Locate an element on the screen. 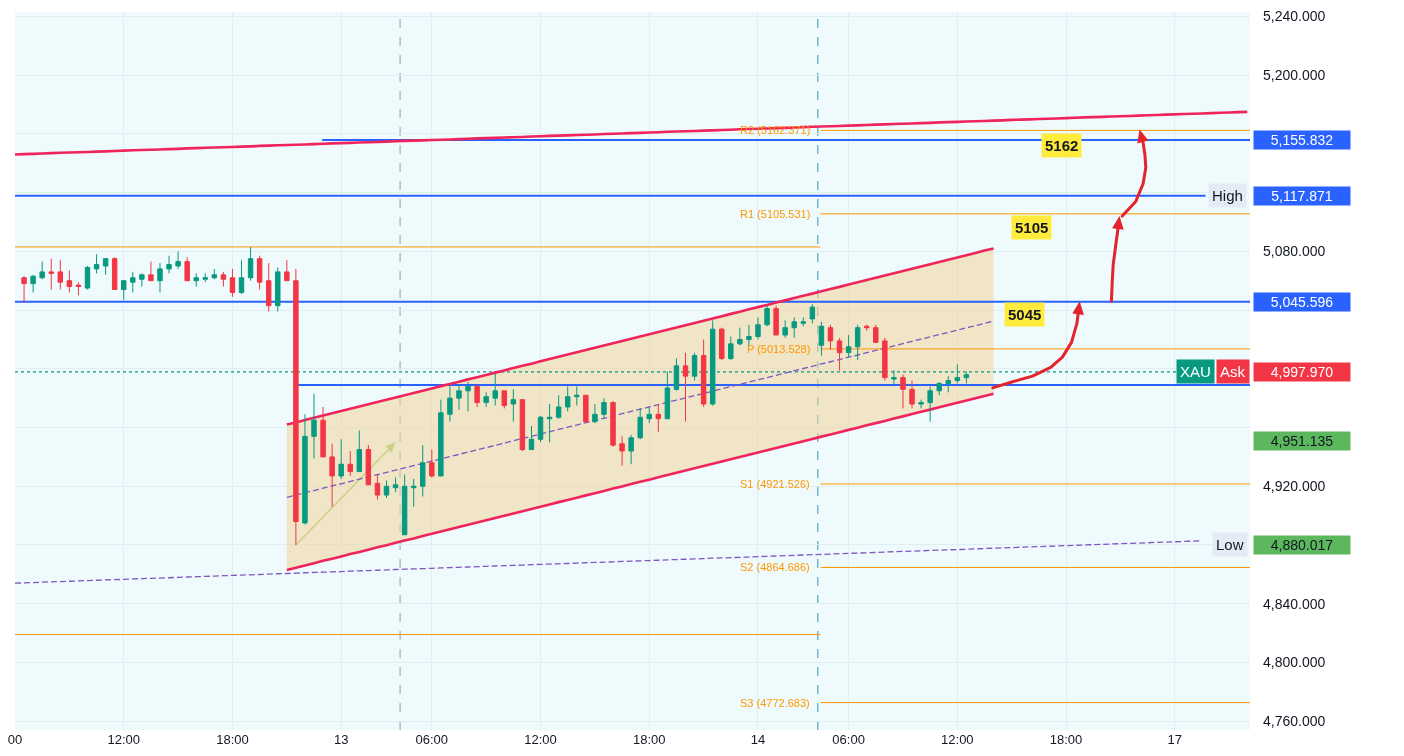 Image resolution: width=1404 pixels, height=756 pixels. y-tick-label: 5,080.000 is located at coordinates (1294, 251).